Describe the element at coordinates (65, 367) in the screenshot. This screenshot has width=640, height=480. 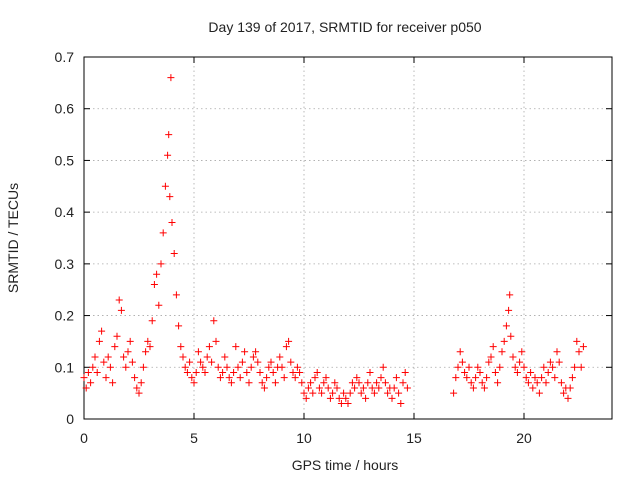
I see `y-tick-label: 0.1` at that location.